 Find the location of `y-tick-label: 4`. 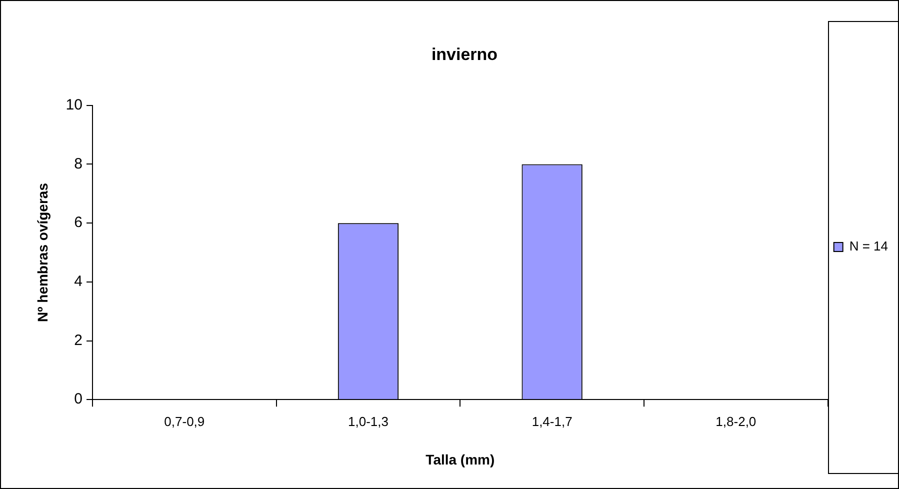

y-tick-label: 4 is located at coordinates (78, 281).